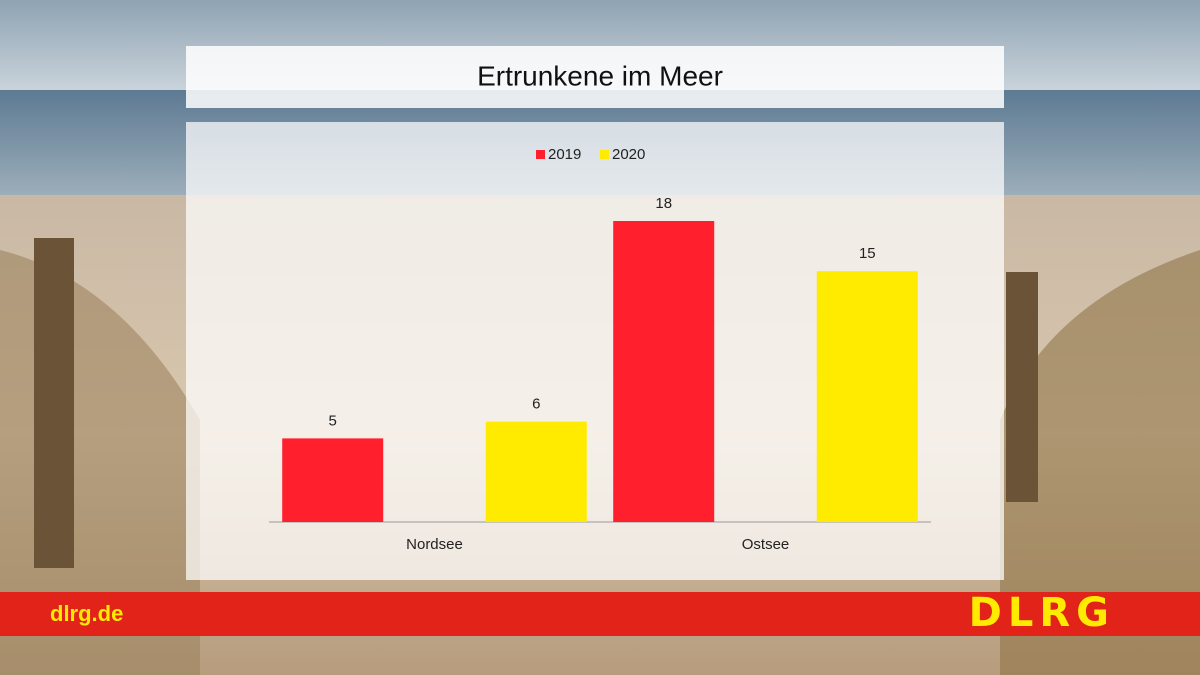 The width and height of the screenshot is (1200, 675). Describe the element at coordinates (600, 75) in the screenshot. I see `chart-title: Ertrunkene im Meer` at that location.